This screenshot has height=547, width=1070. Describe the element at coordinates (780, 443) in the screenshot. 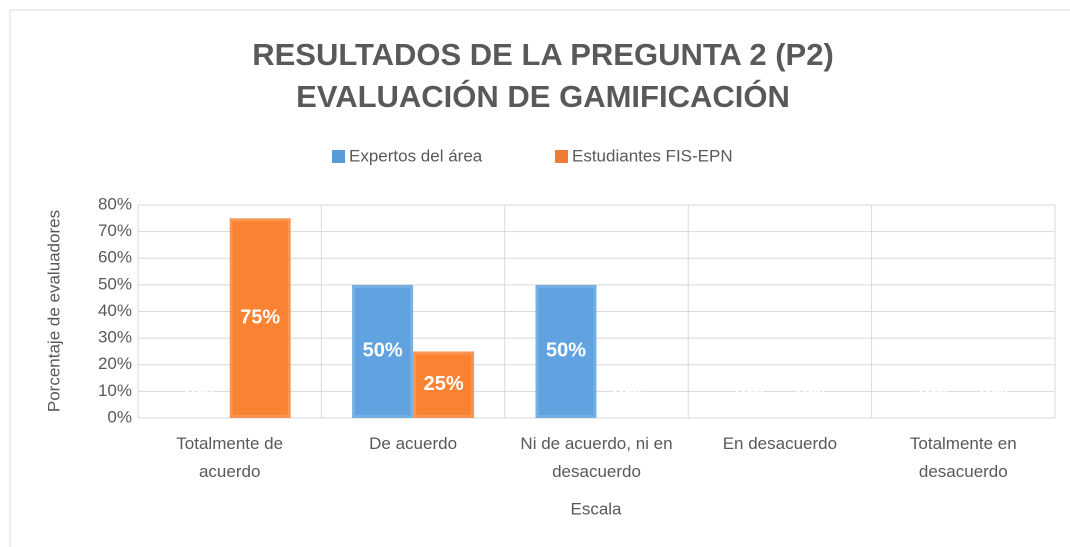

I see `x-tick-label: En desacuerdo` at that location.